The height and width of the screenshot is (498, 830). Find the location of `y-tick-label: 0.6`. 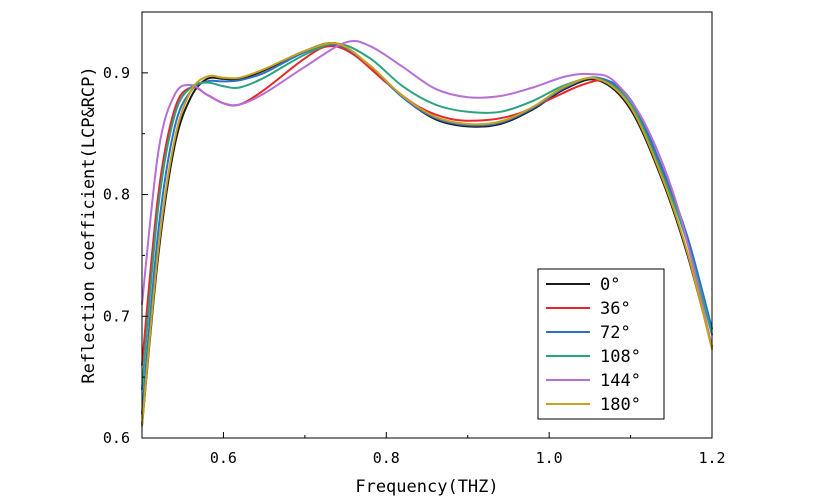

y-tick-label: 0.6 is located at coordinates (116, 438).